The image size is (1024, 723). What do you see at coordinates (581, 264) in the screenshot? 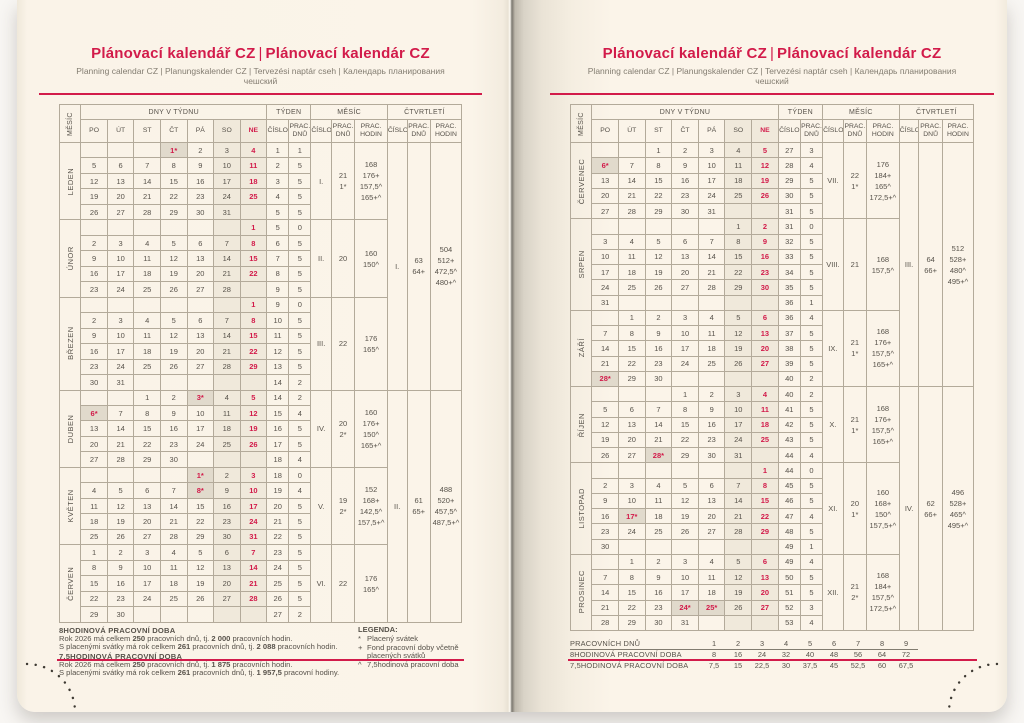
I see `month-name: SRPEN` at bounding box center [581, 264].